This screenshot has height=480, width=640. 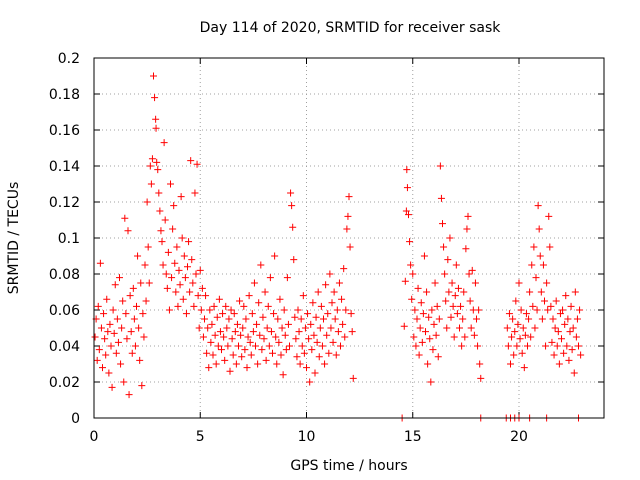 I want to click on y-tick-label: 0.02, so click(x=64, y=383).